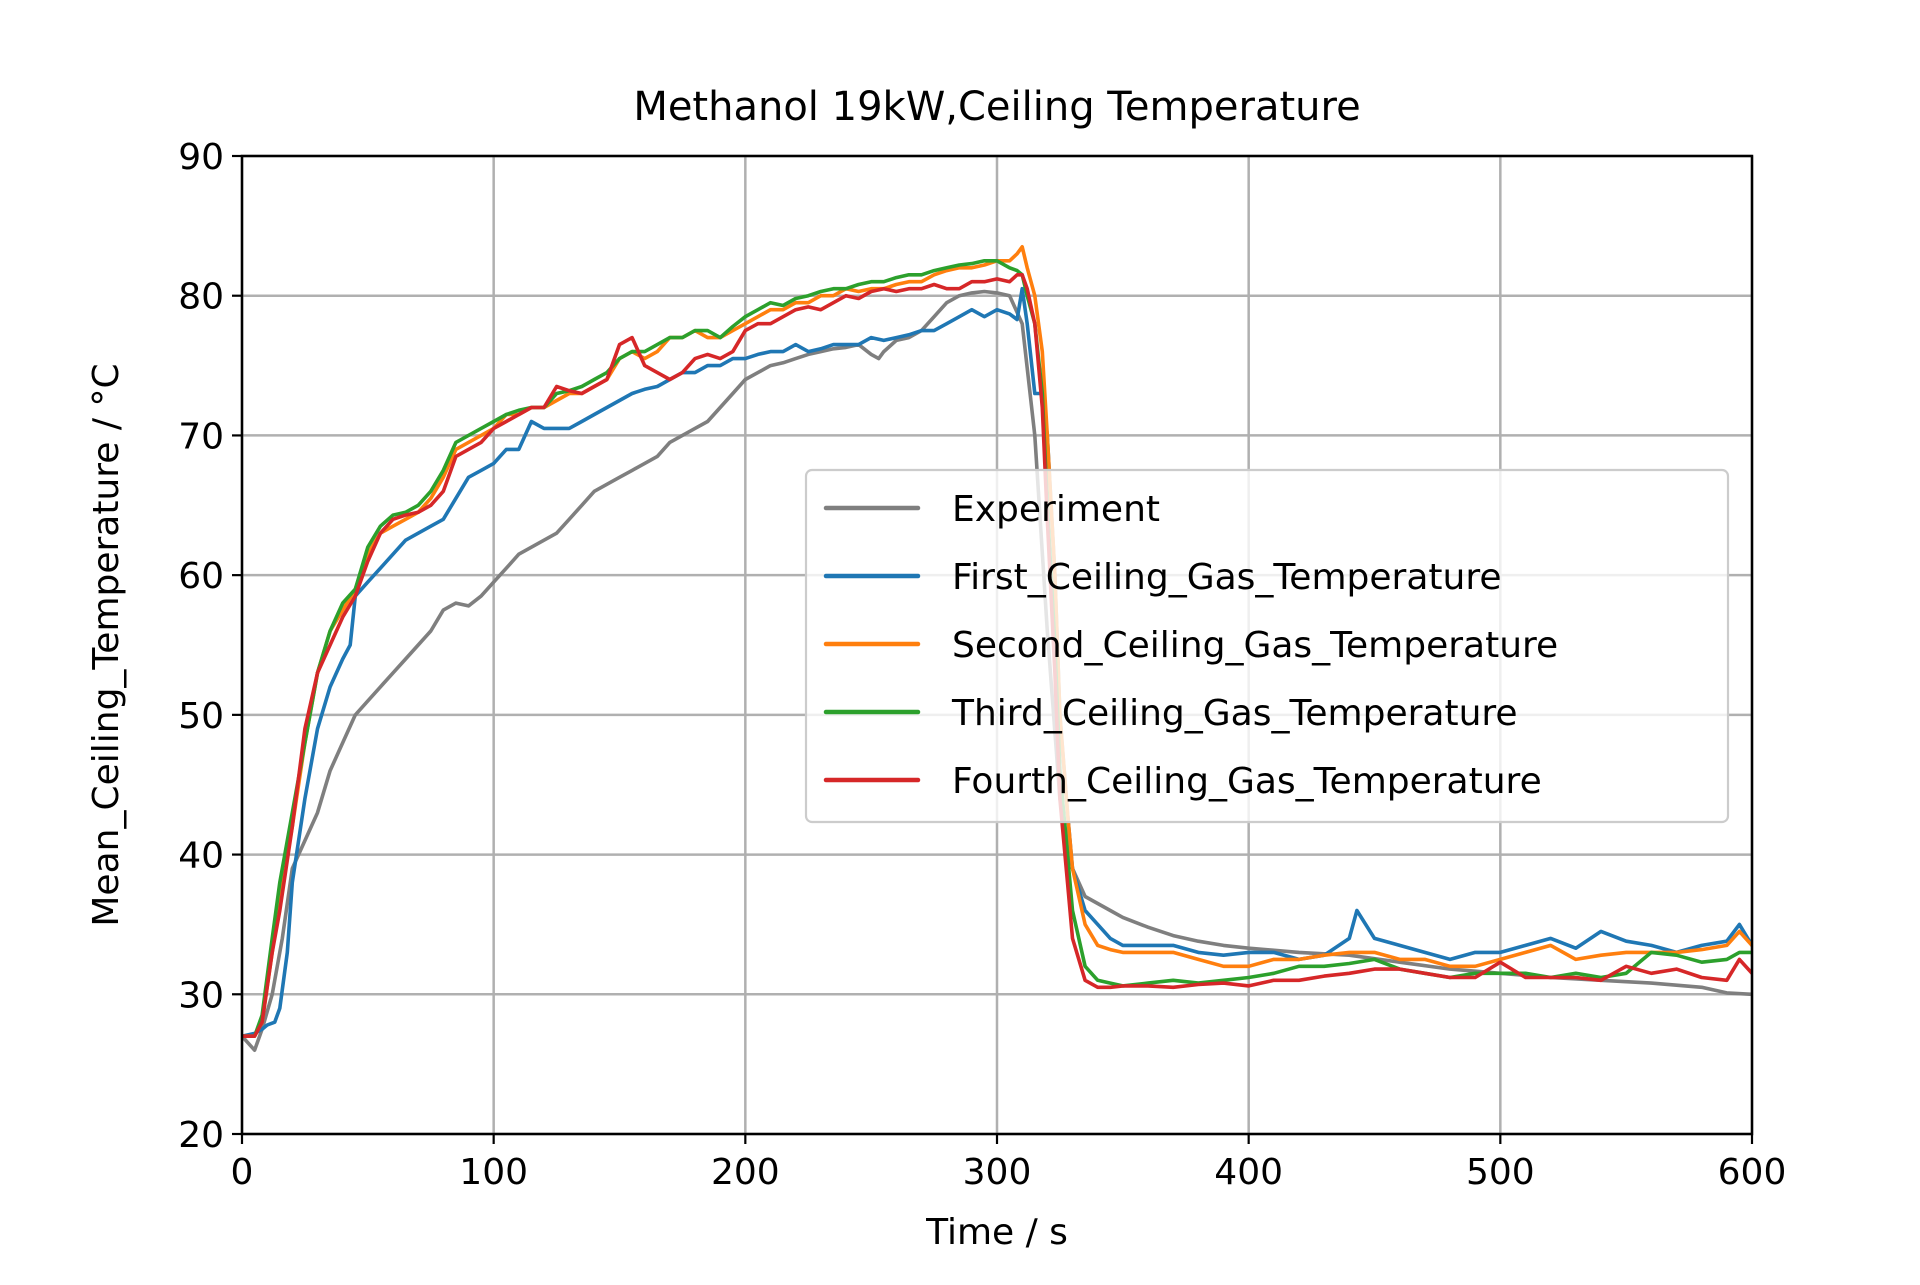 This screenshot has width=1920, height=1285. I want to click on legend-box, so click(1267, 646).